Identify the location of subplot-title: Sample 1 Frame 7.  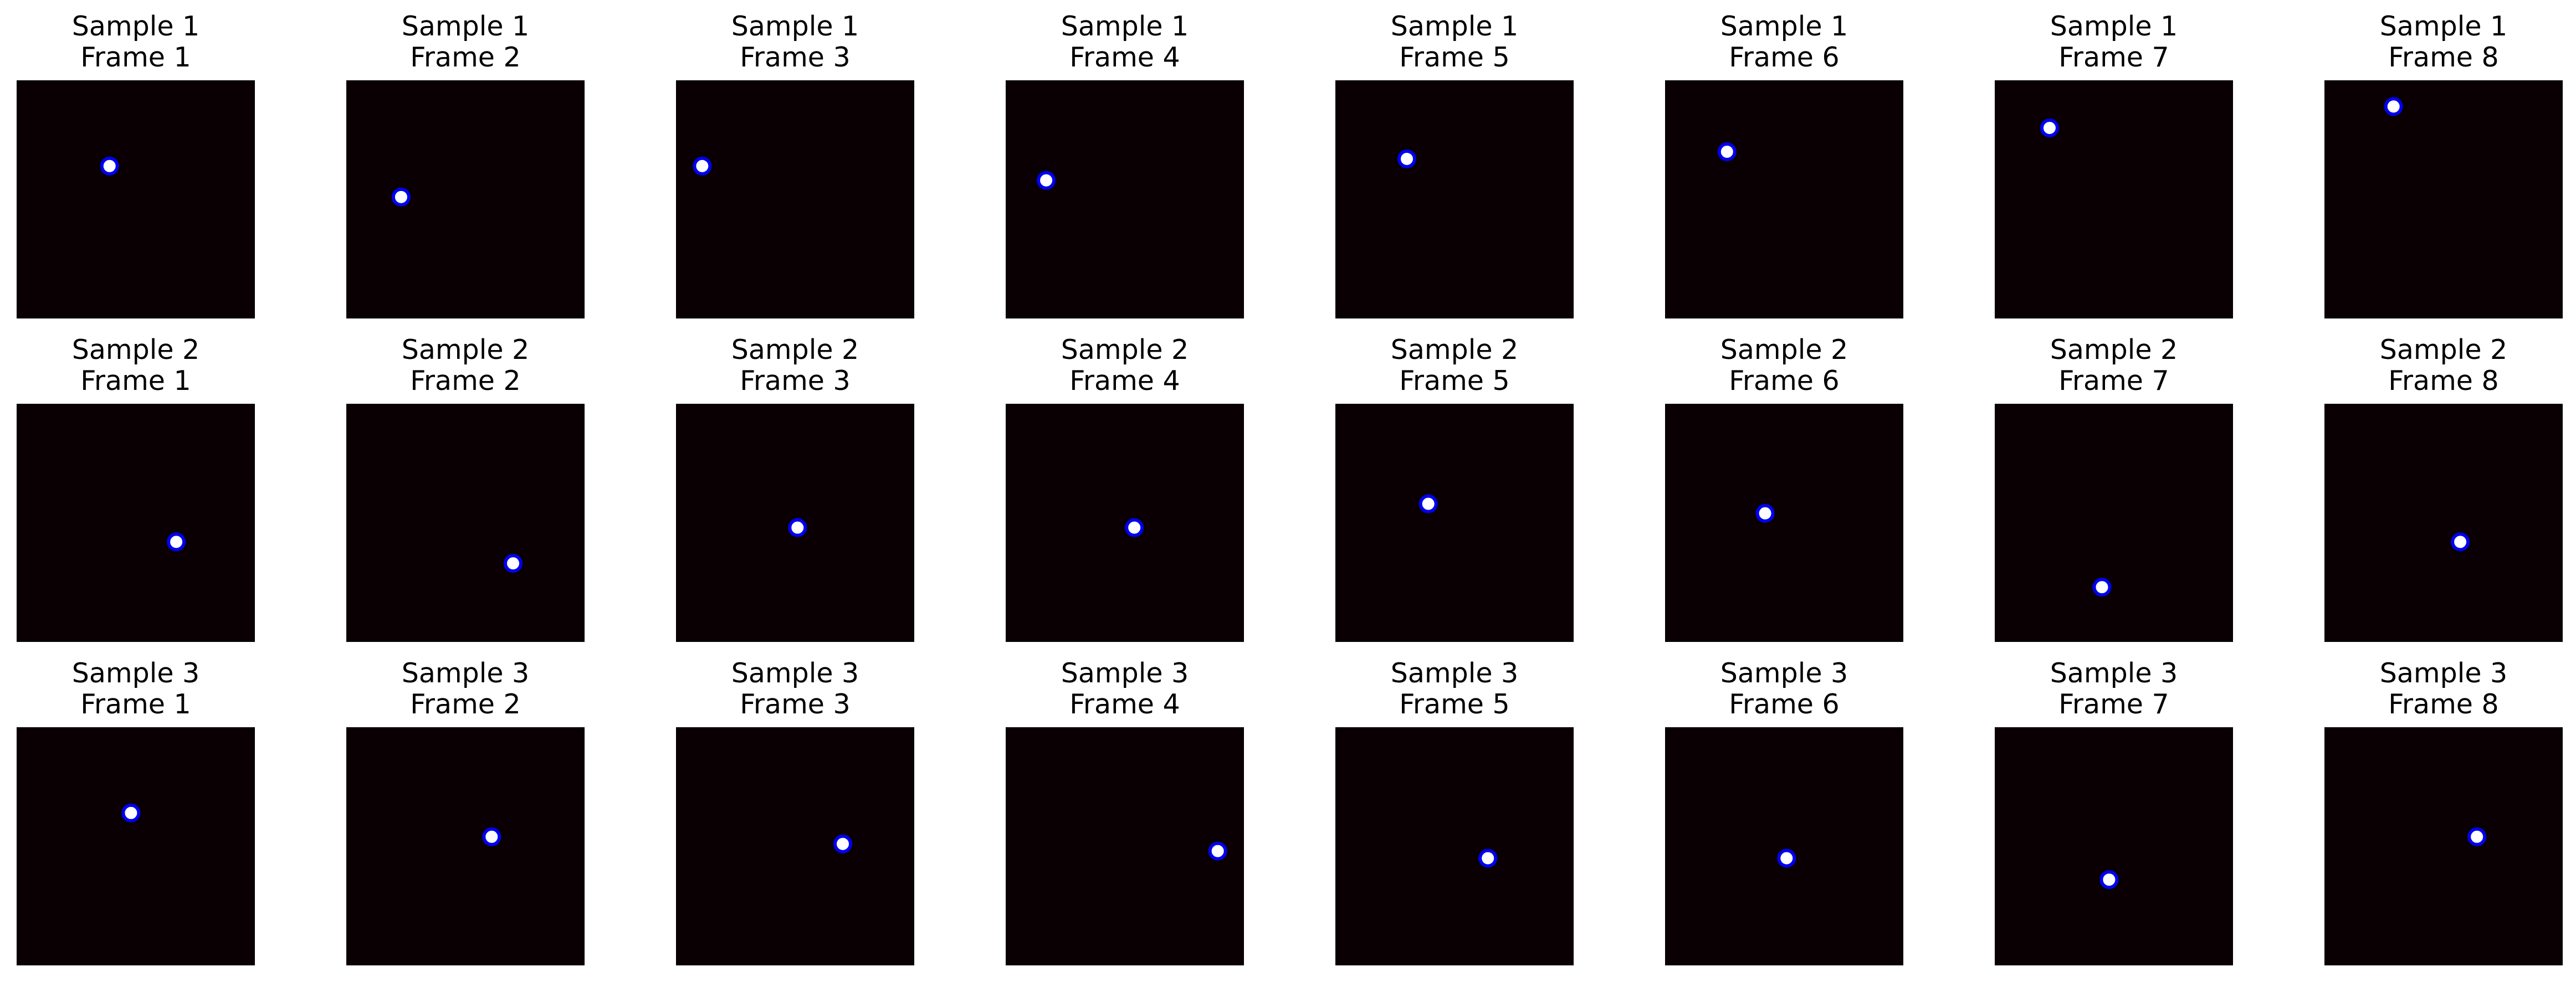
(2114, 42).